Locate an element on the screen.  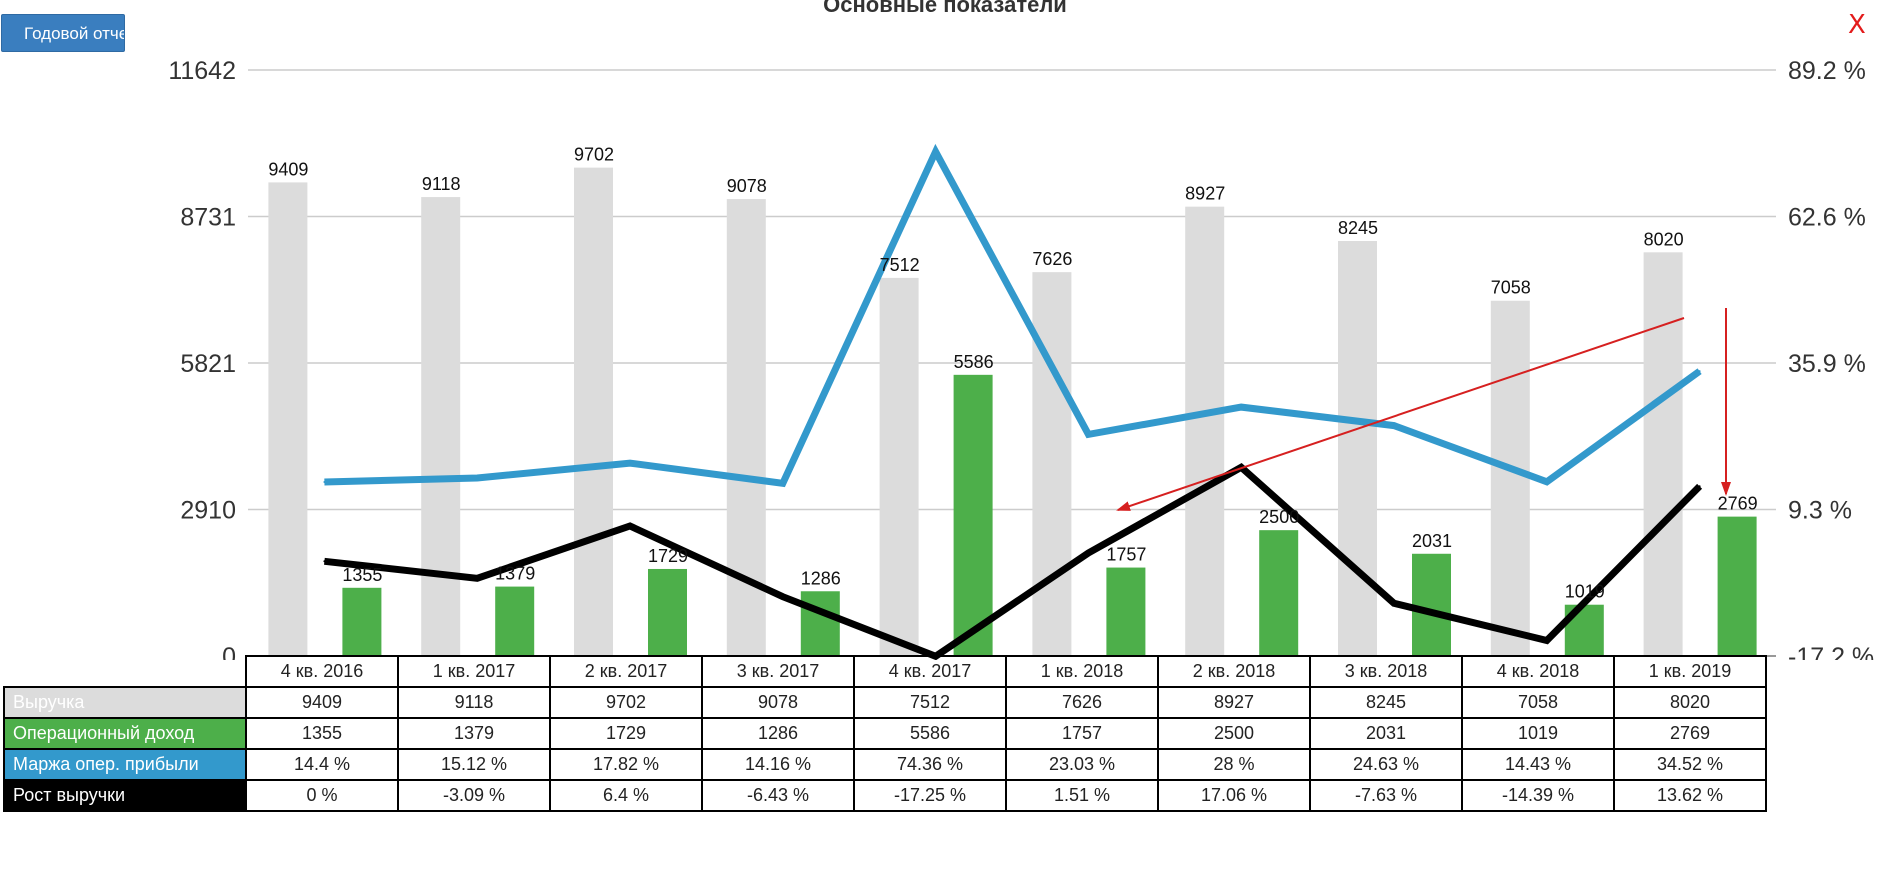
table-value-cell: 2031 is located at coordinates (1386, 733).